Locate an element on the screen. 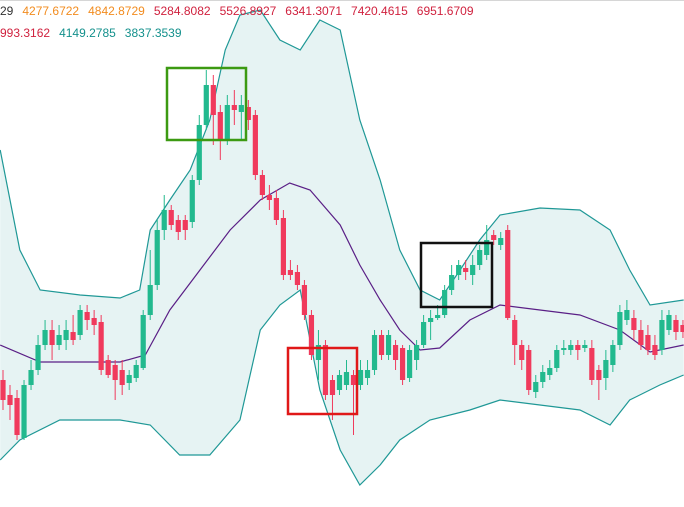 This screenshot has height=507, width=684. indicator-values-row: 993.3162 4149.2785 3837.3539 is located at coordinates (91, 33).